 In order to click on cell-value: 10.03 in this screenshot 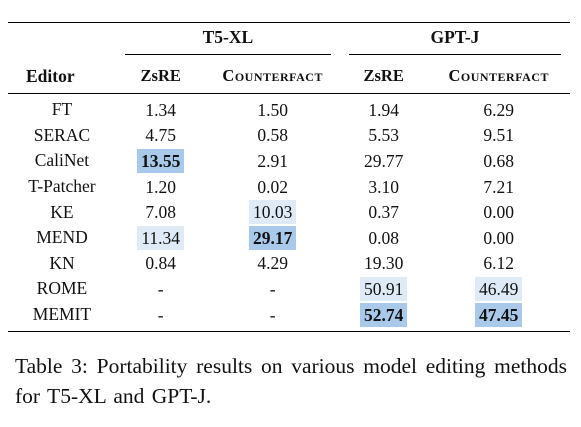, I will do `click(273, 212)`.